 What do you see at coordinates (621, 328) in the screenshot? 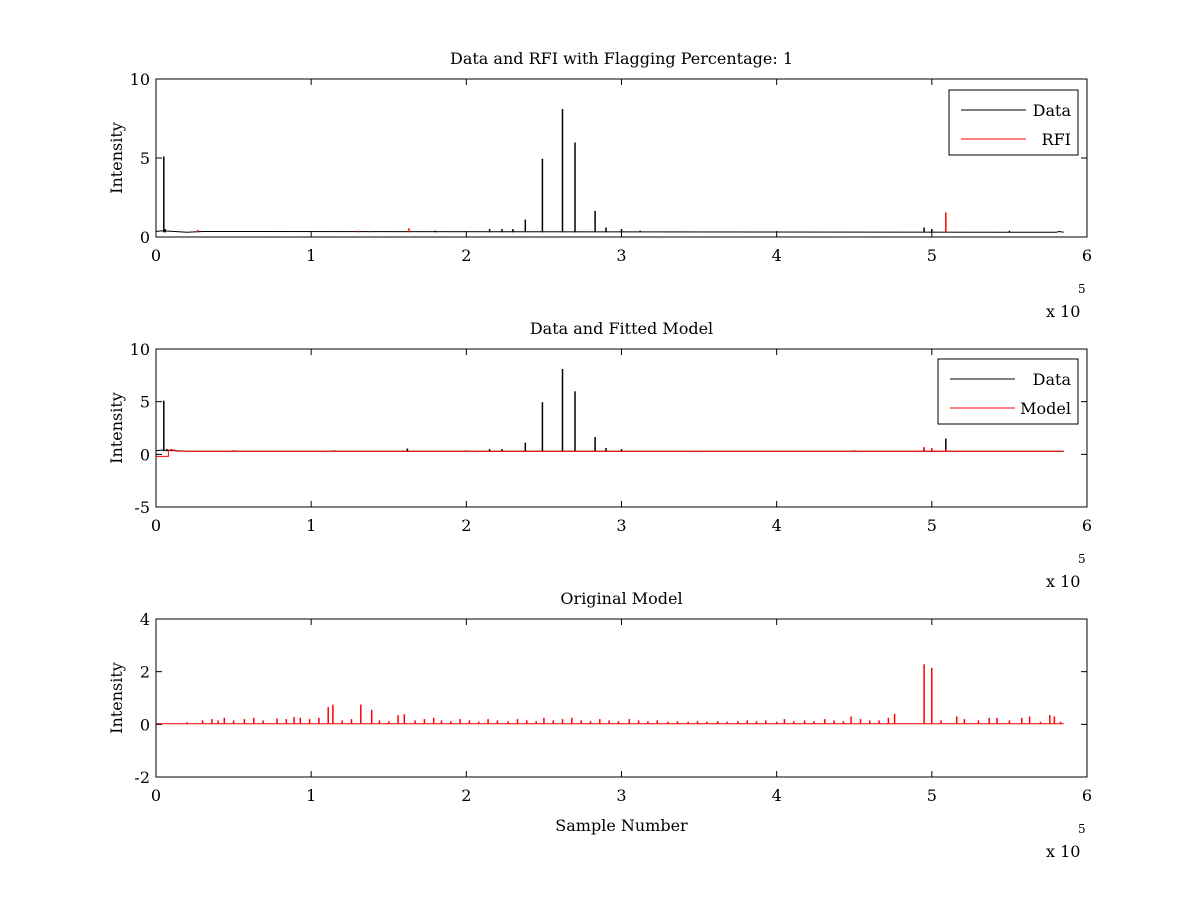
I see `chart-title: Data and Fitted Model` at bounding box center [621, 328].